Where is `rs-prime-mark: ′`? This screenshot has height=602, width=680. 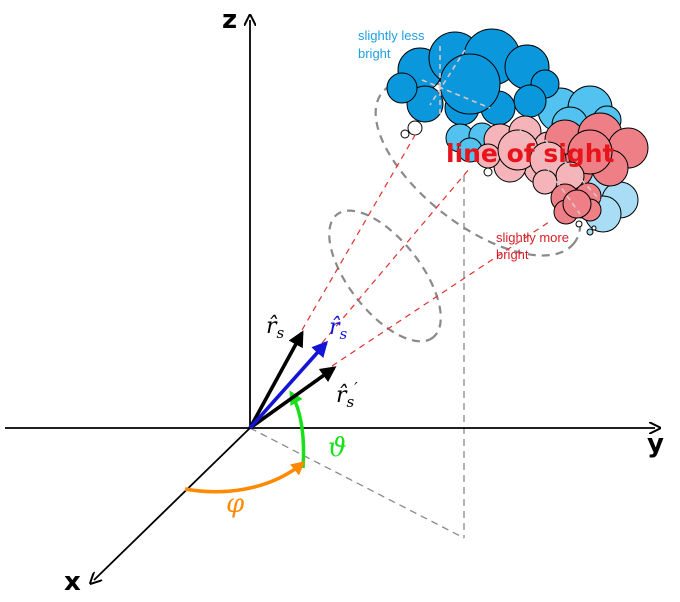
rs-prime-mark: ′ is located at coordinates (356, 388).